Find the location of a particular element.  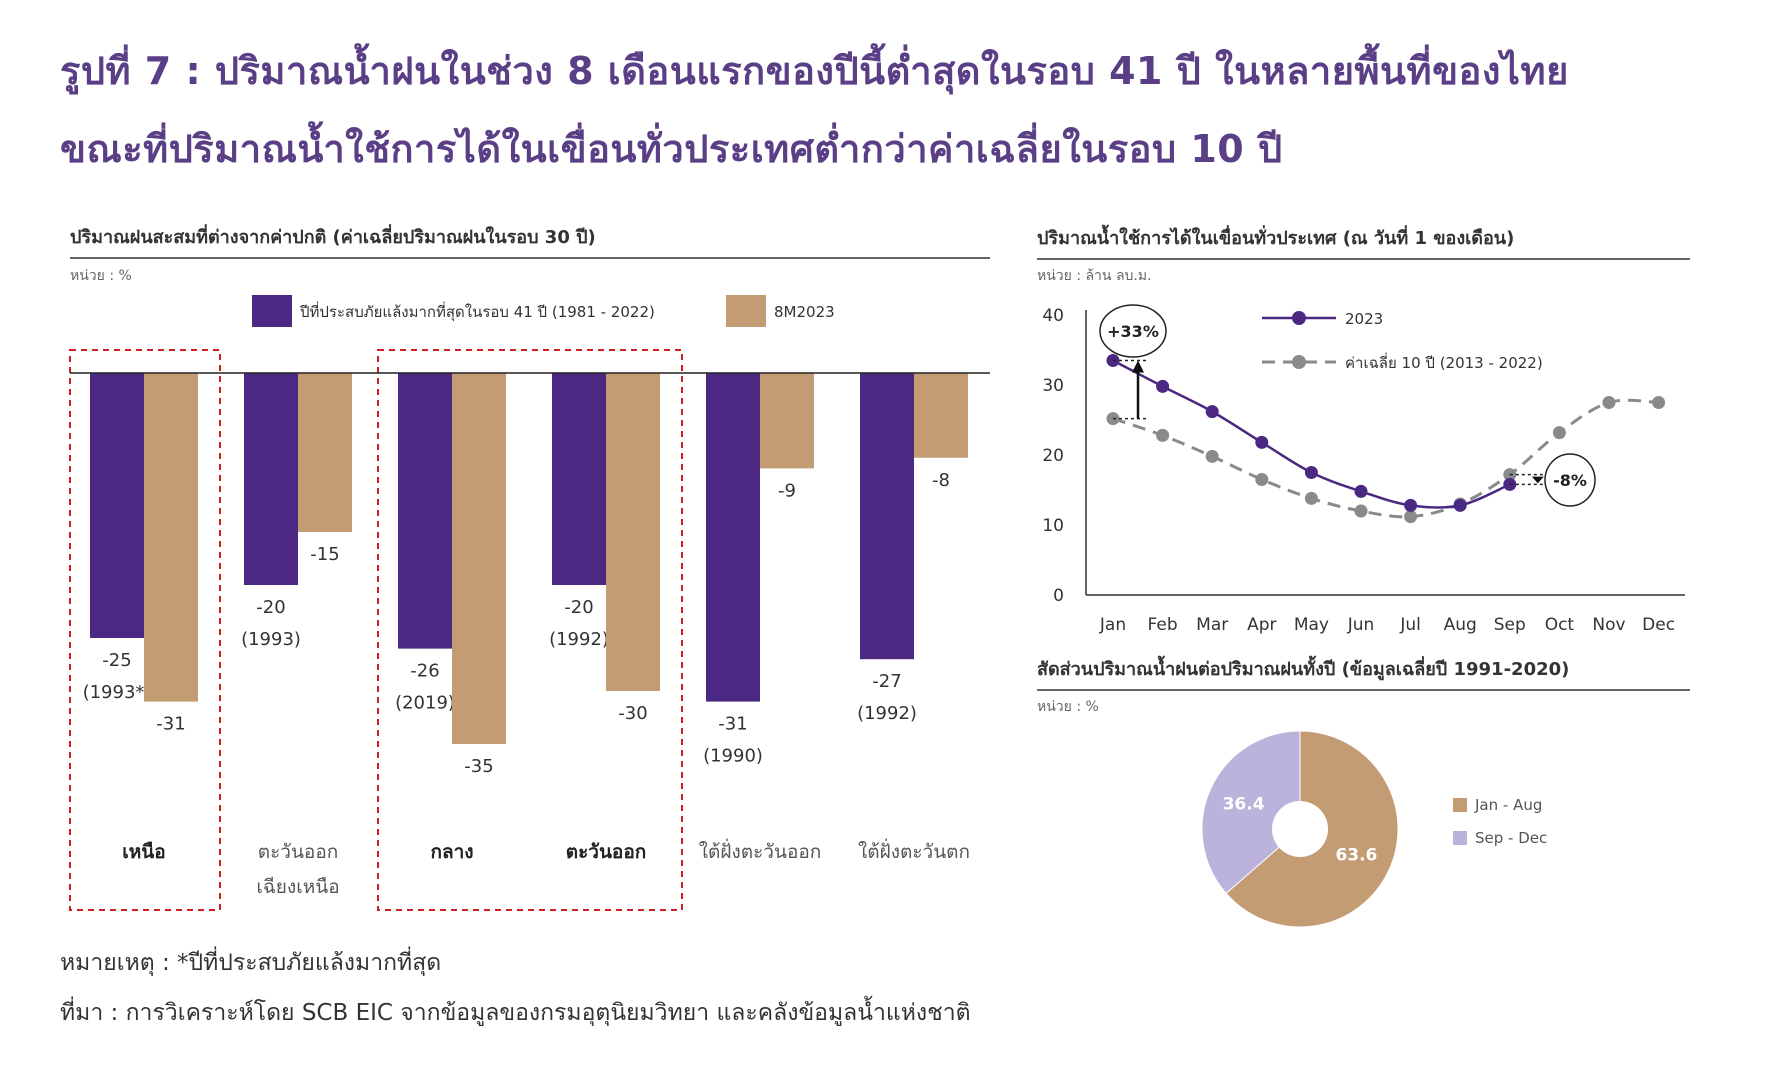

bar-year-label: (2019) is located at coordinates (425, 703).